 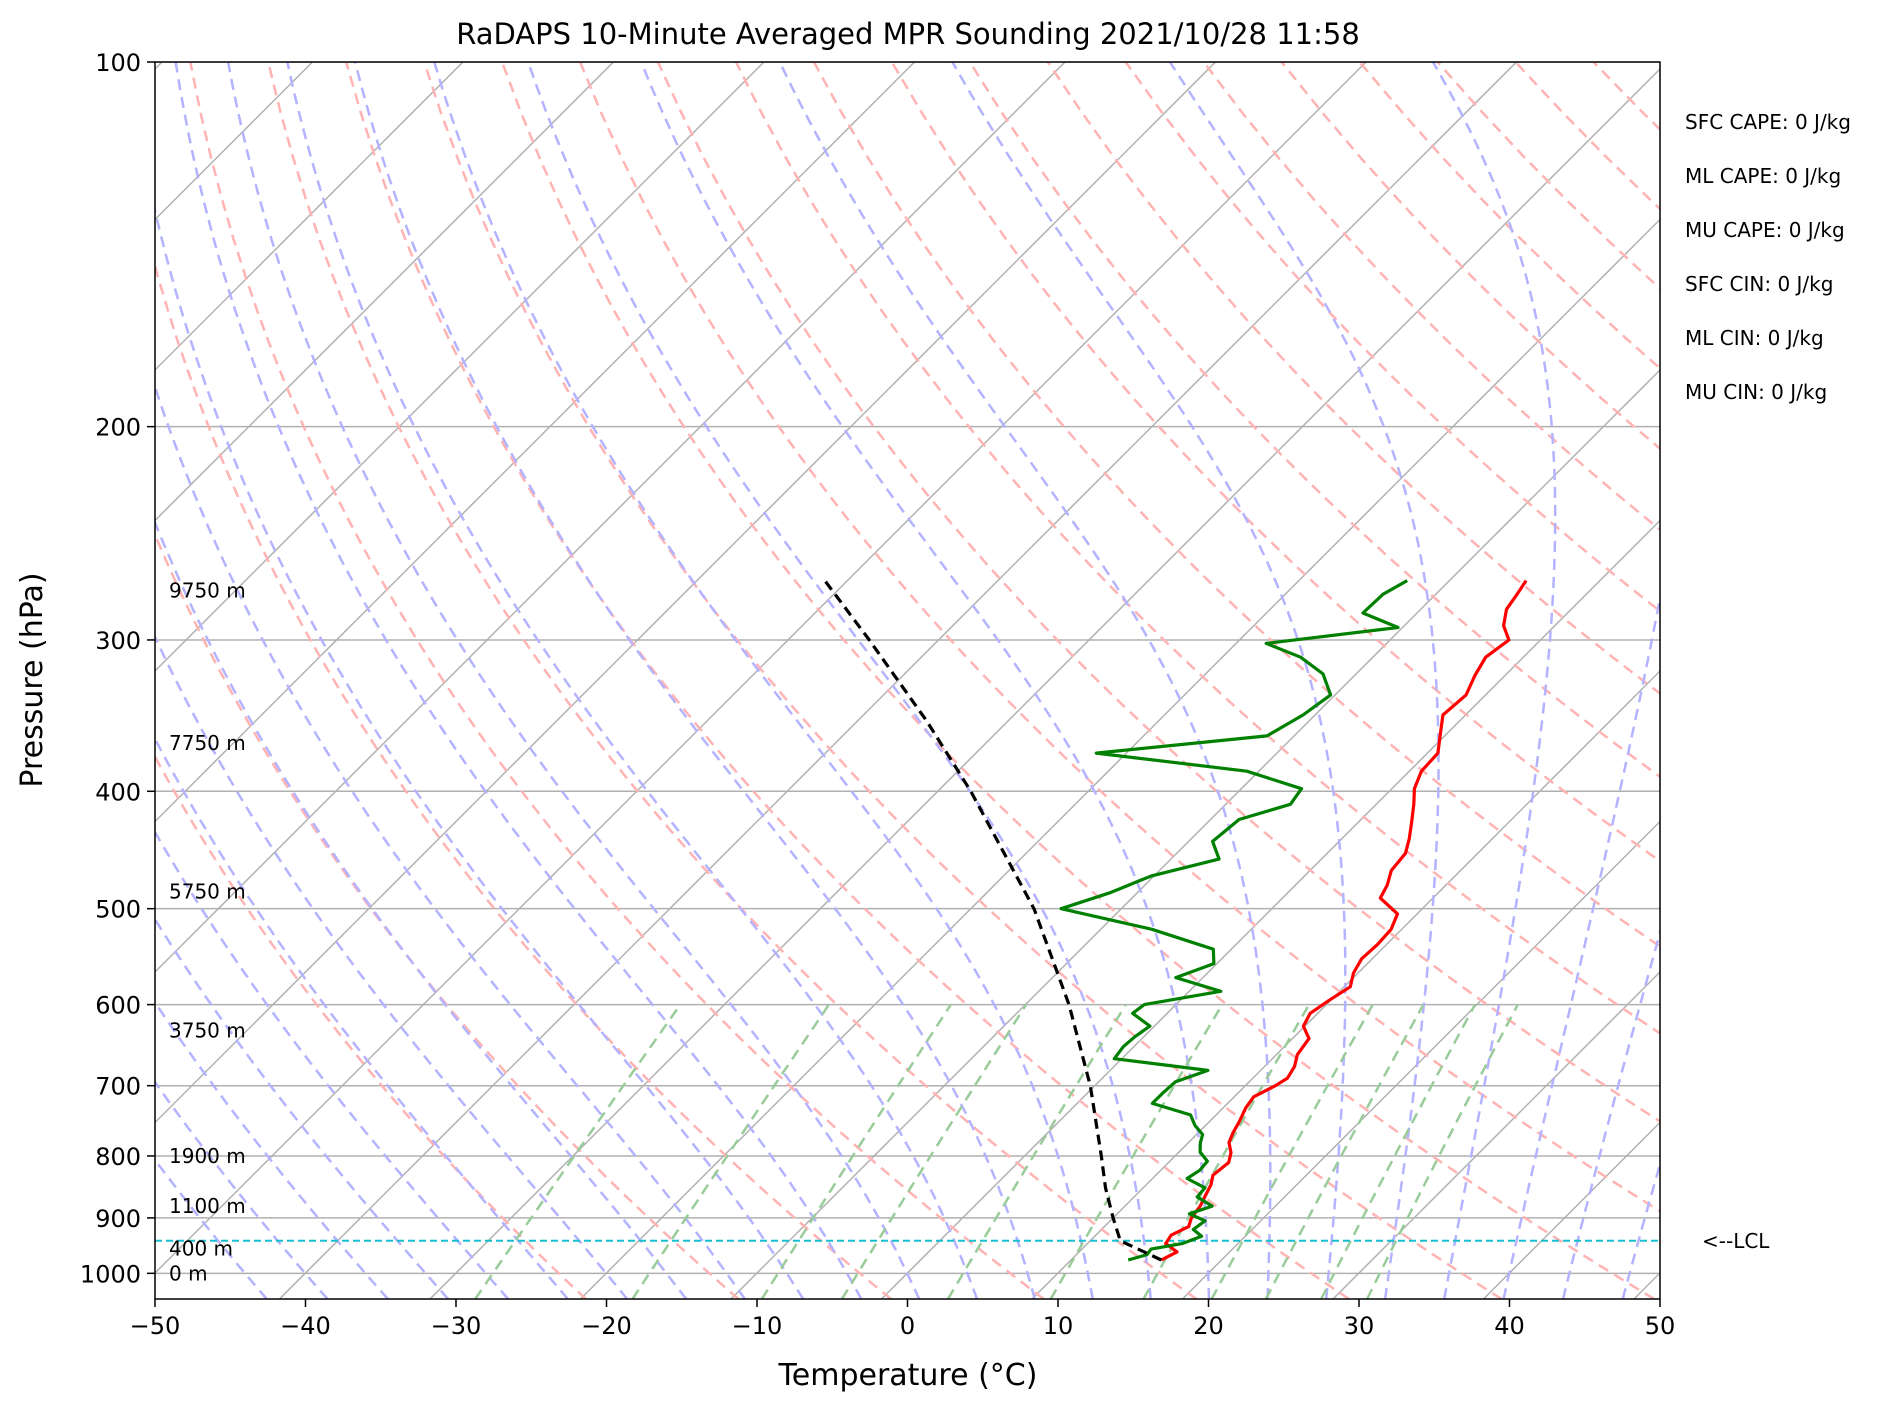 What do you see at coordinates (118, 1219) in the screenshot?
I see `y-tick-label: 900` at bounding box center [118, 1219].